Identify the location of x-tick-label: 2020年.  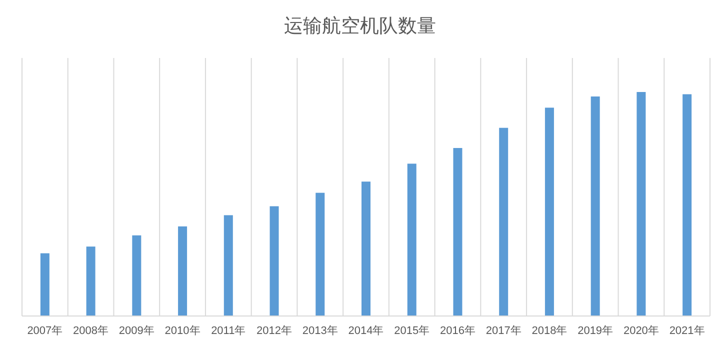
(641, 331).